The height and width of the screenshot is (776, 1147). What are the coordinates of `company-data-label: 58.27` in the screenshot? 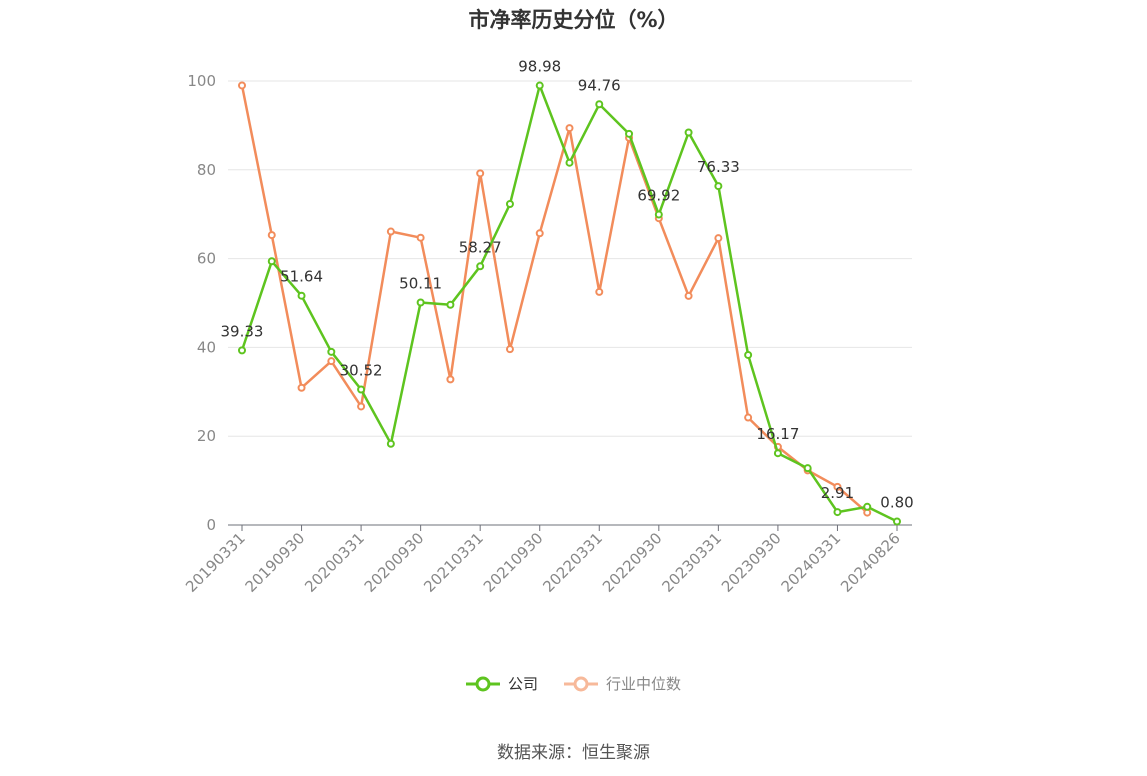 It's located at (480, 247).